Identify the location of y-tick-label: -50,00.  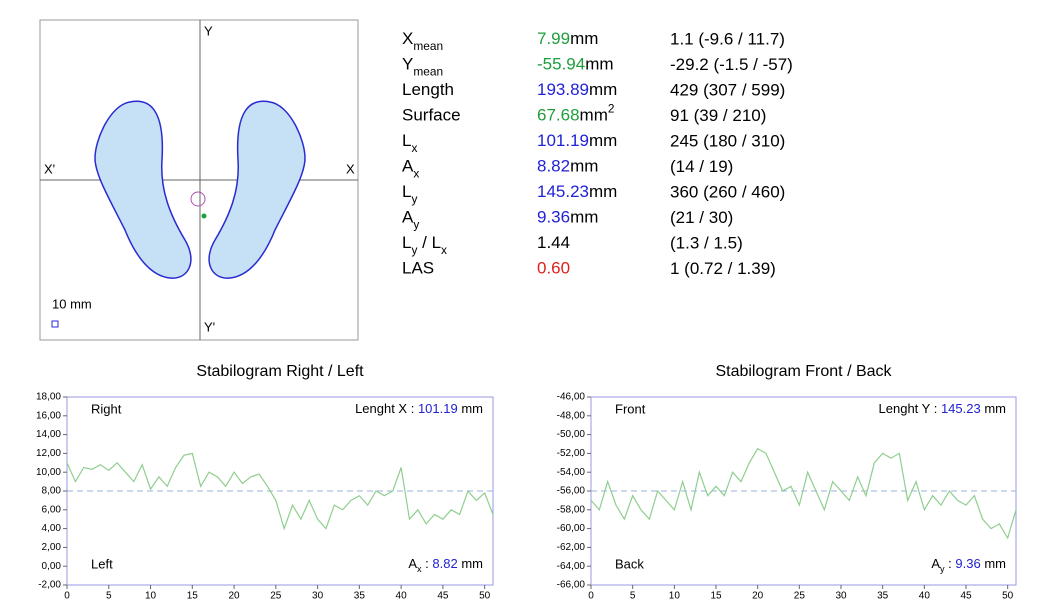
(571, 434).